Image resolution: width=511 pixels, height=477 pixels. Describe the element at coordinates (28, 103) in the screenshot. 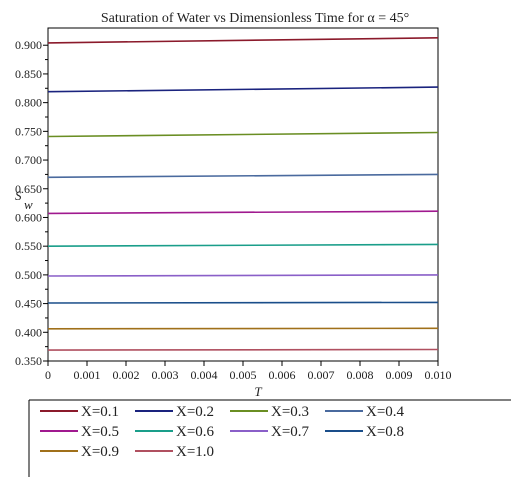

I see `y-tick-label: 0.800` at that location.